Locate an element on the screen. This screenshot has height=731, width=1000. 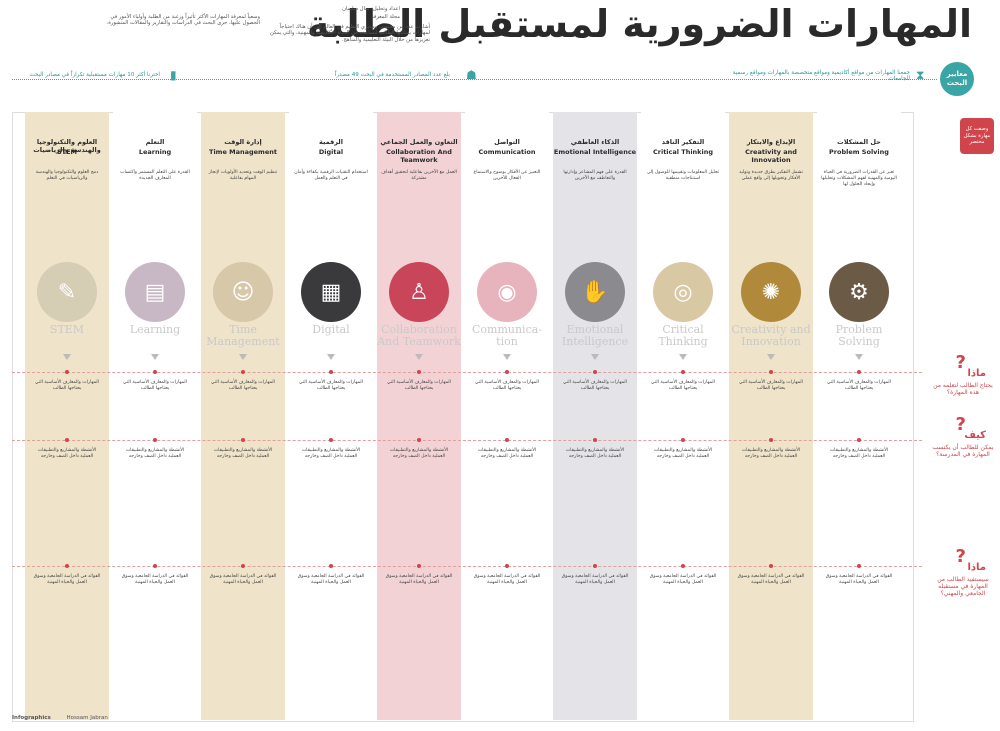
person-icon: ♙ is located at coordinates (419, 292).